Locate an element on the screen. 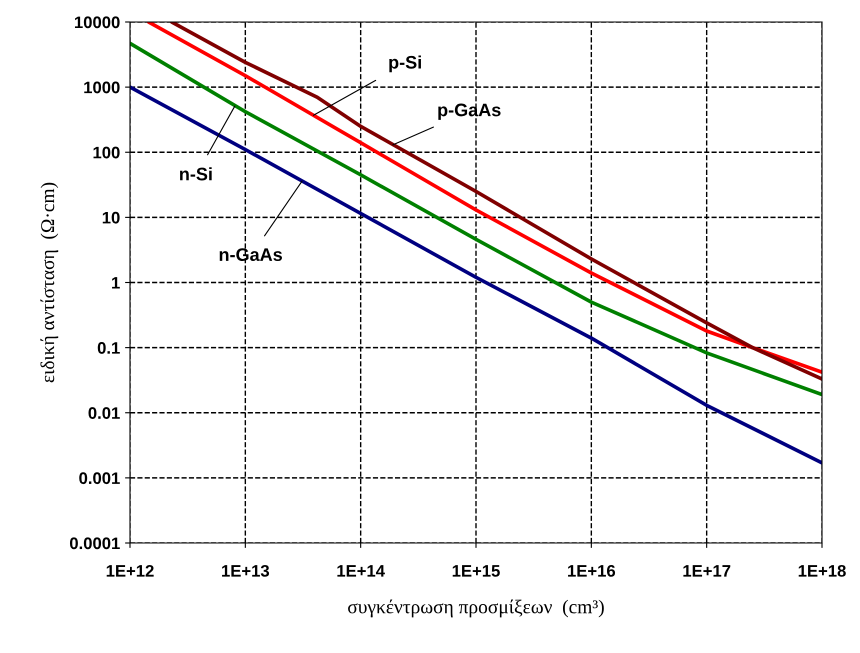 This screenshot has height=653, width=860. x-tick-label: 1E+15 is located at coordinates (476, 571).